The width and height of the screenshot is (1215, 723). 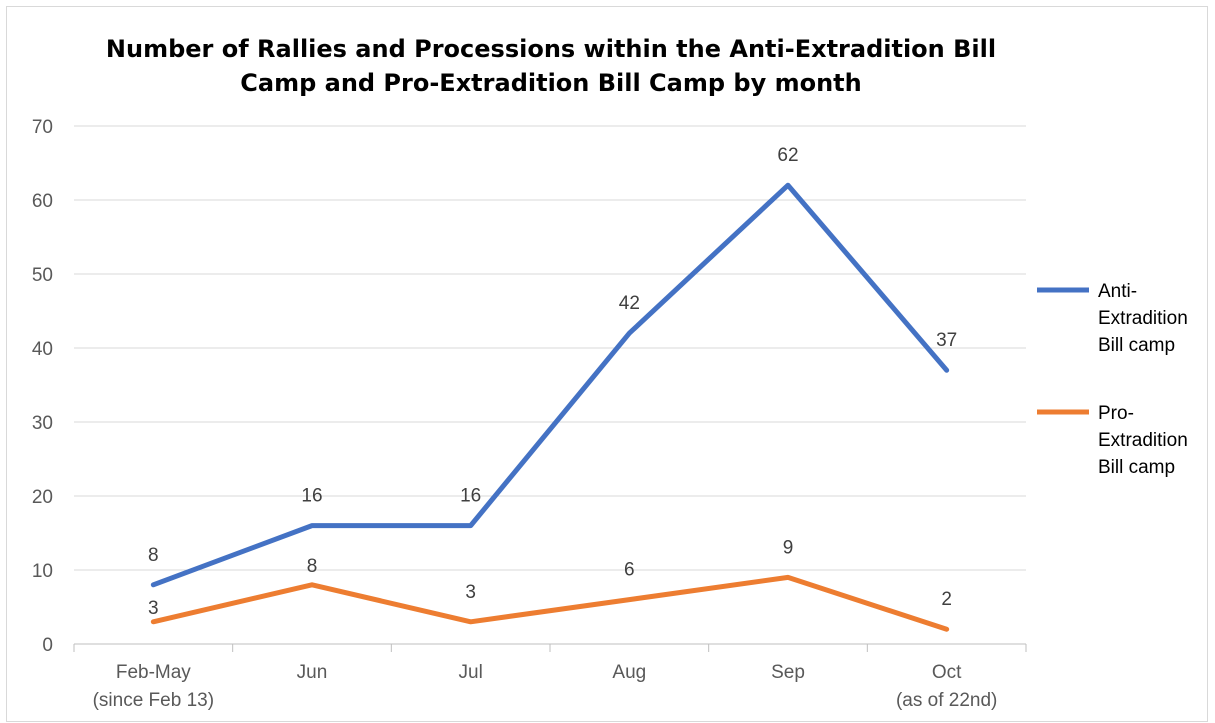 What do you see at coordinates (1117, 291) in the screenshot?
I see `legend-label: Anti-` at bounding box center [1117, 291].